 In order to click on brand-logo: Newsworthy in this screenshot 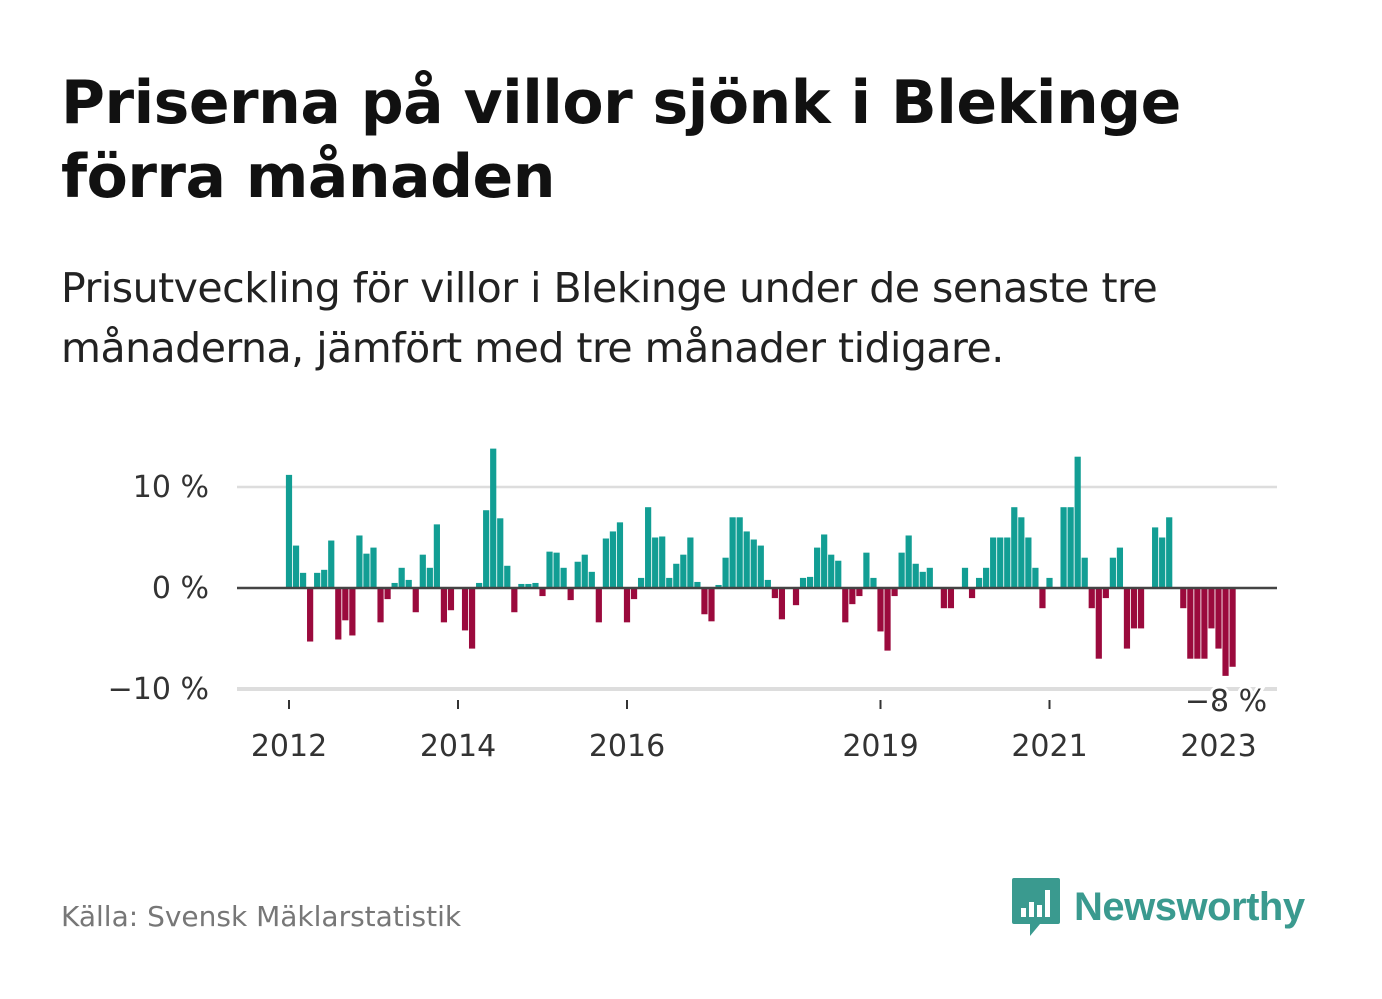, I will do `click(1157, 907)`.